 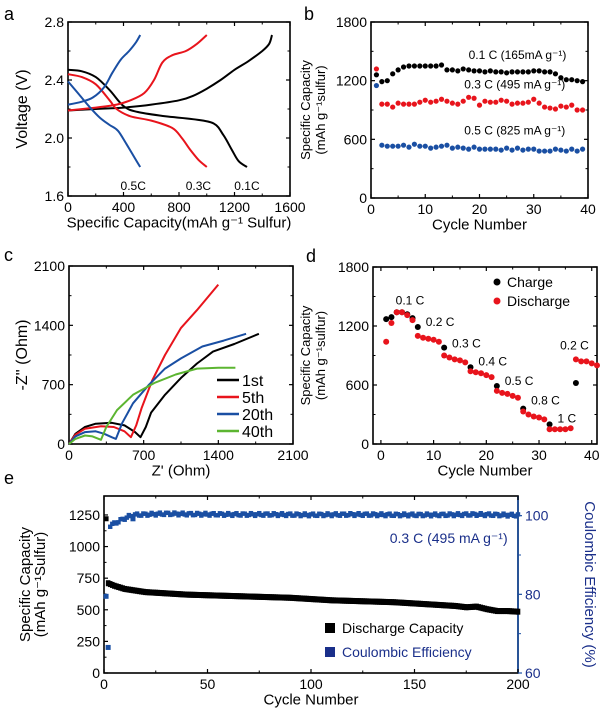 What do you see at coordinates (124, 207) in the screenshot?
I see `x-tick-label: 400` at bounding box center [124, 207].